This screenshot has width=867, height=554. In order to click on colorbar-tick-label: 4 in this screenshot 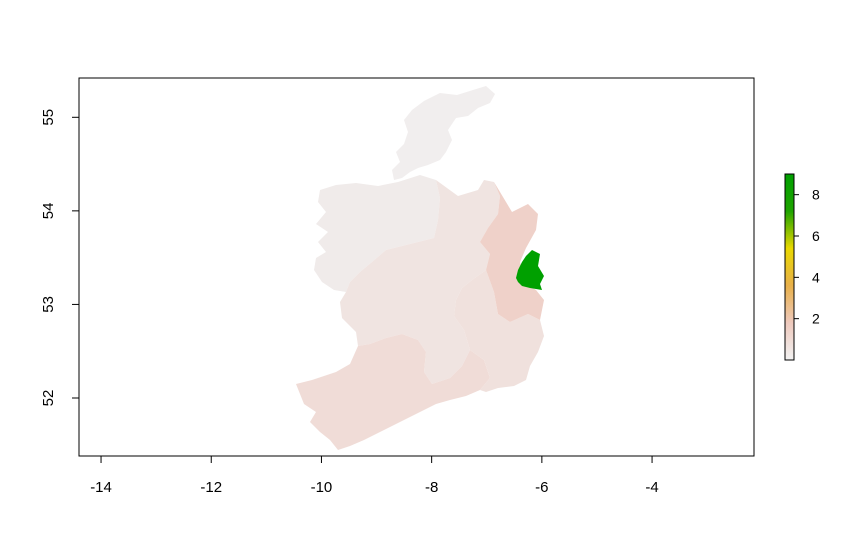, I will do `click(816, 277)`.